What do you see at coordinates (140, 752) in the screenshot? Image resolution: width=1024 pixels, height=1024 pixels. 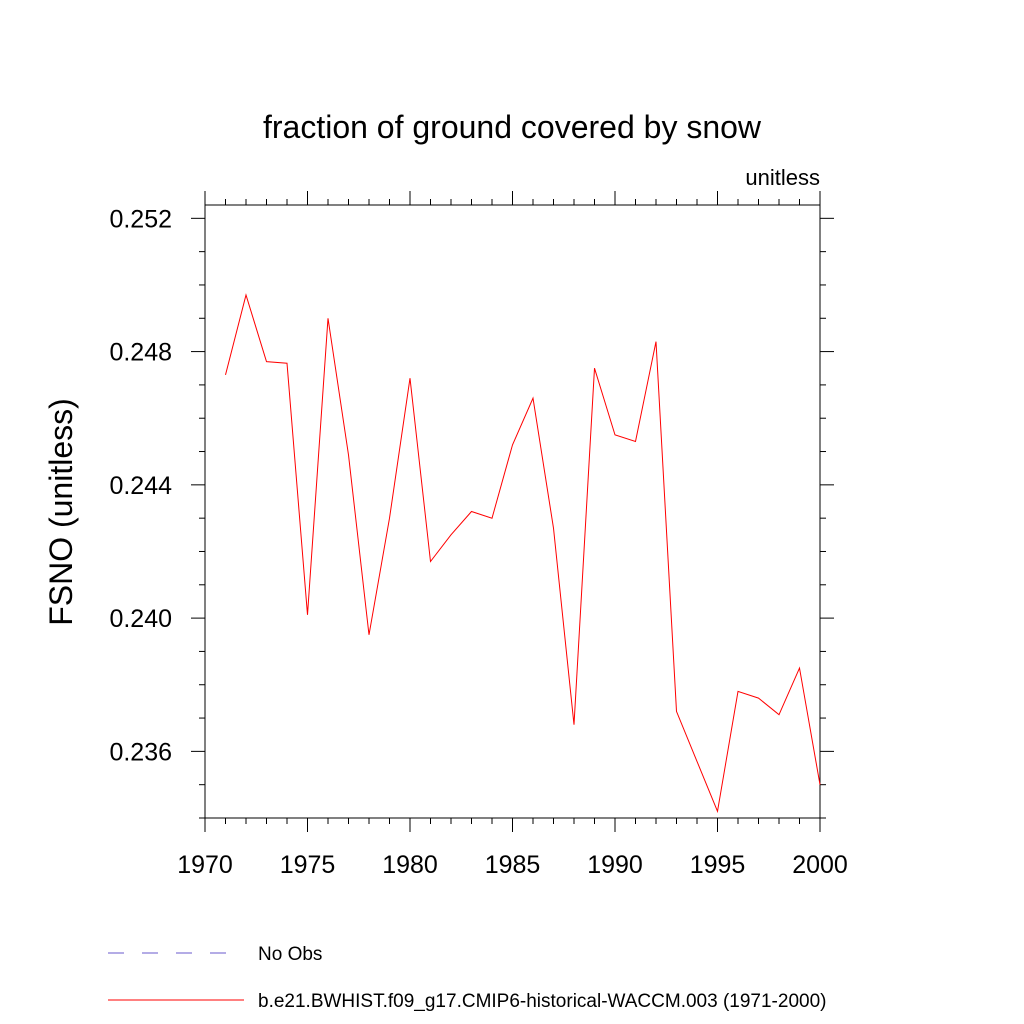 I see `y-tick-label: 0.236` at bounding box center [140, 752].